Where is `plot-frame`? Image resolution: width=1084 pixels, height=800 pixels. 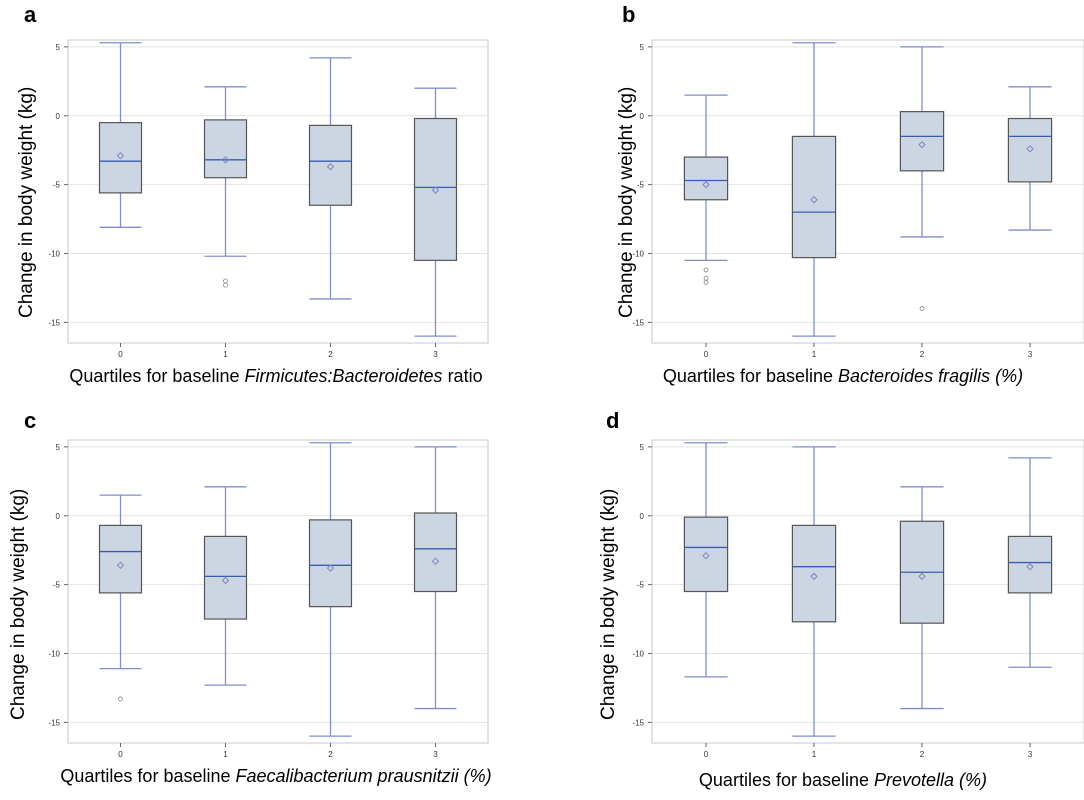
plot-frame is located at coordinates (278, 591).